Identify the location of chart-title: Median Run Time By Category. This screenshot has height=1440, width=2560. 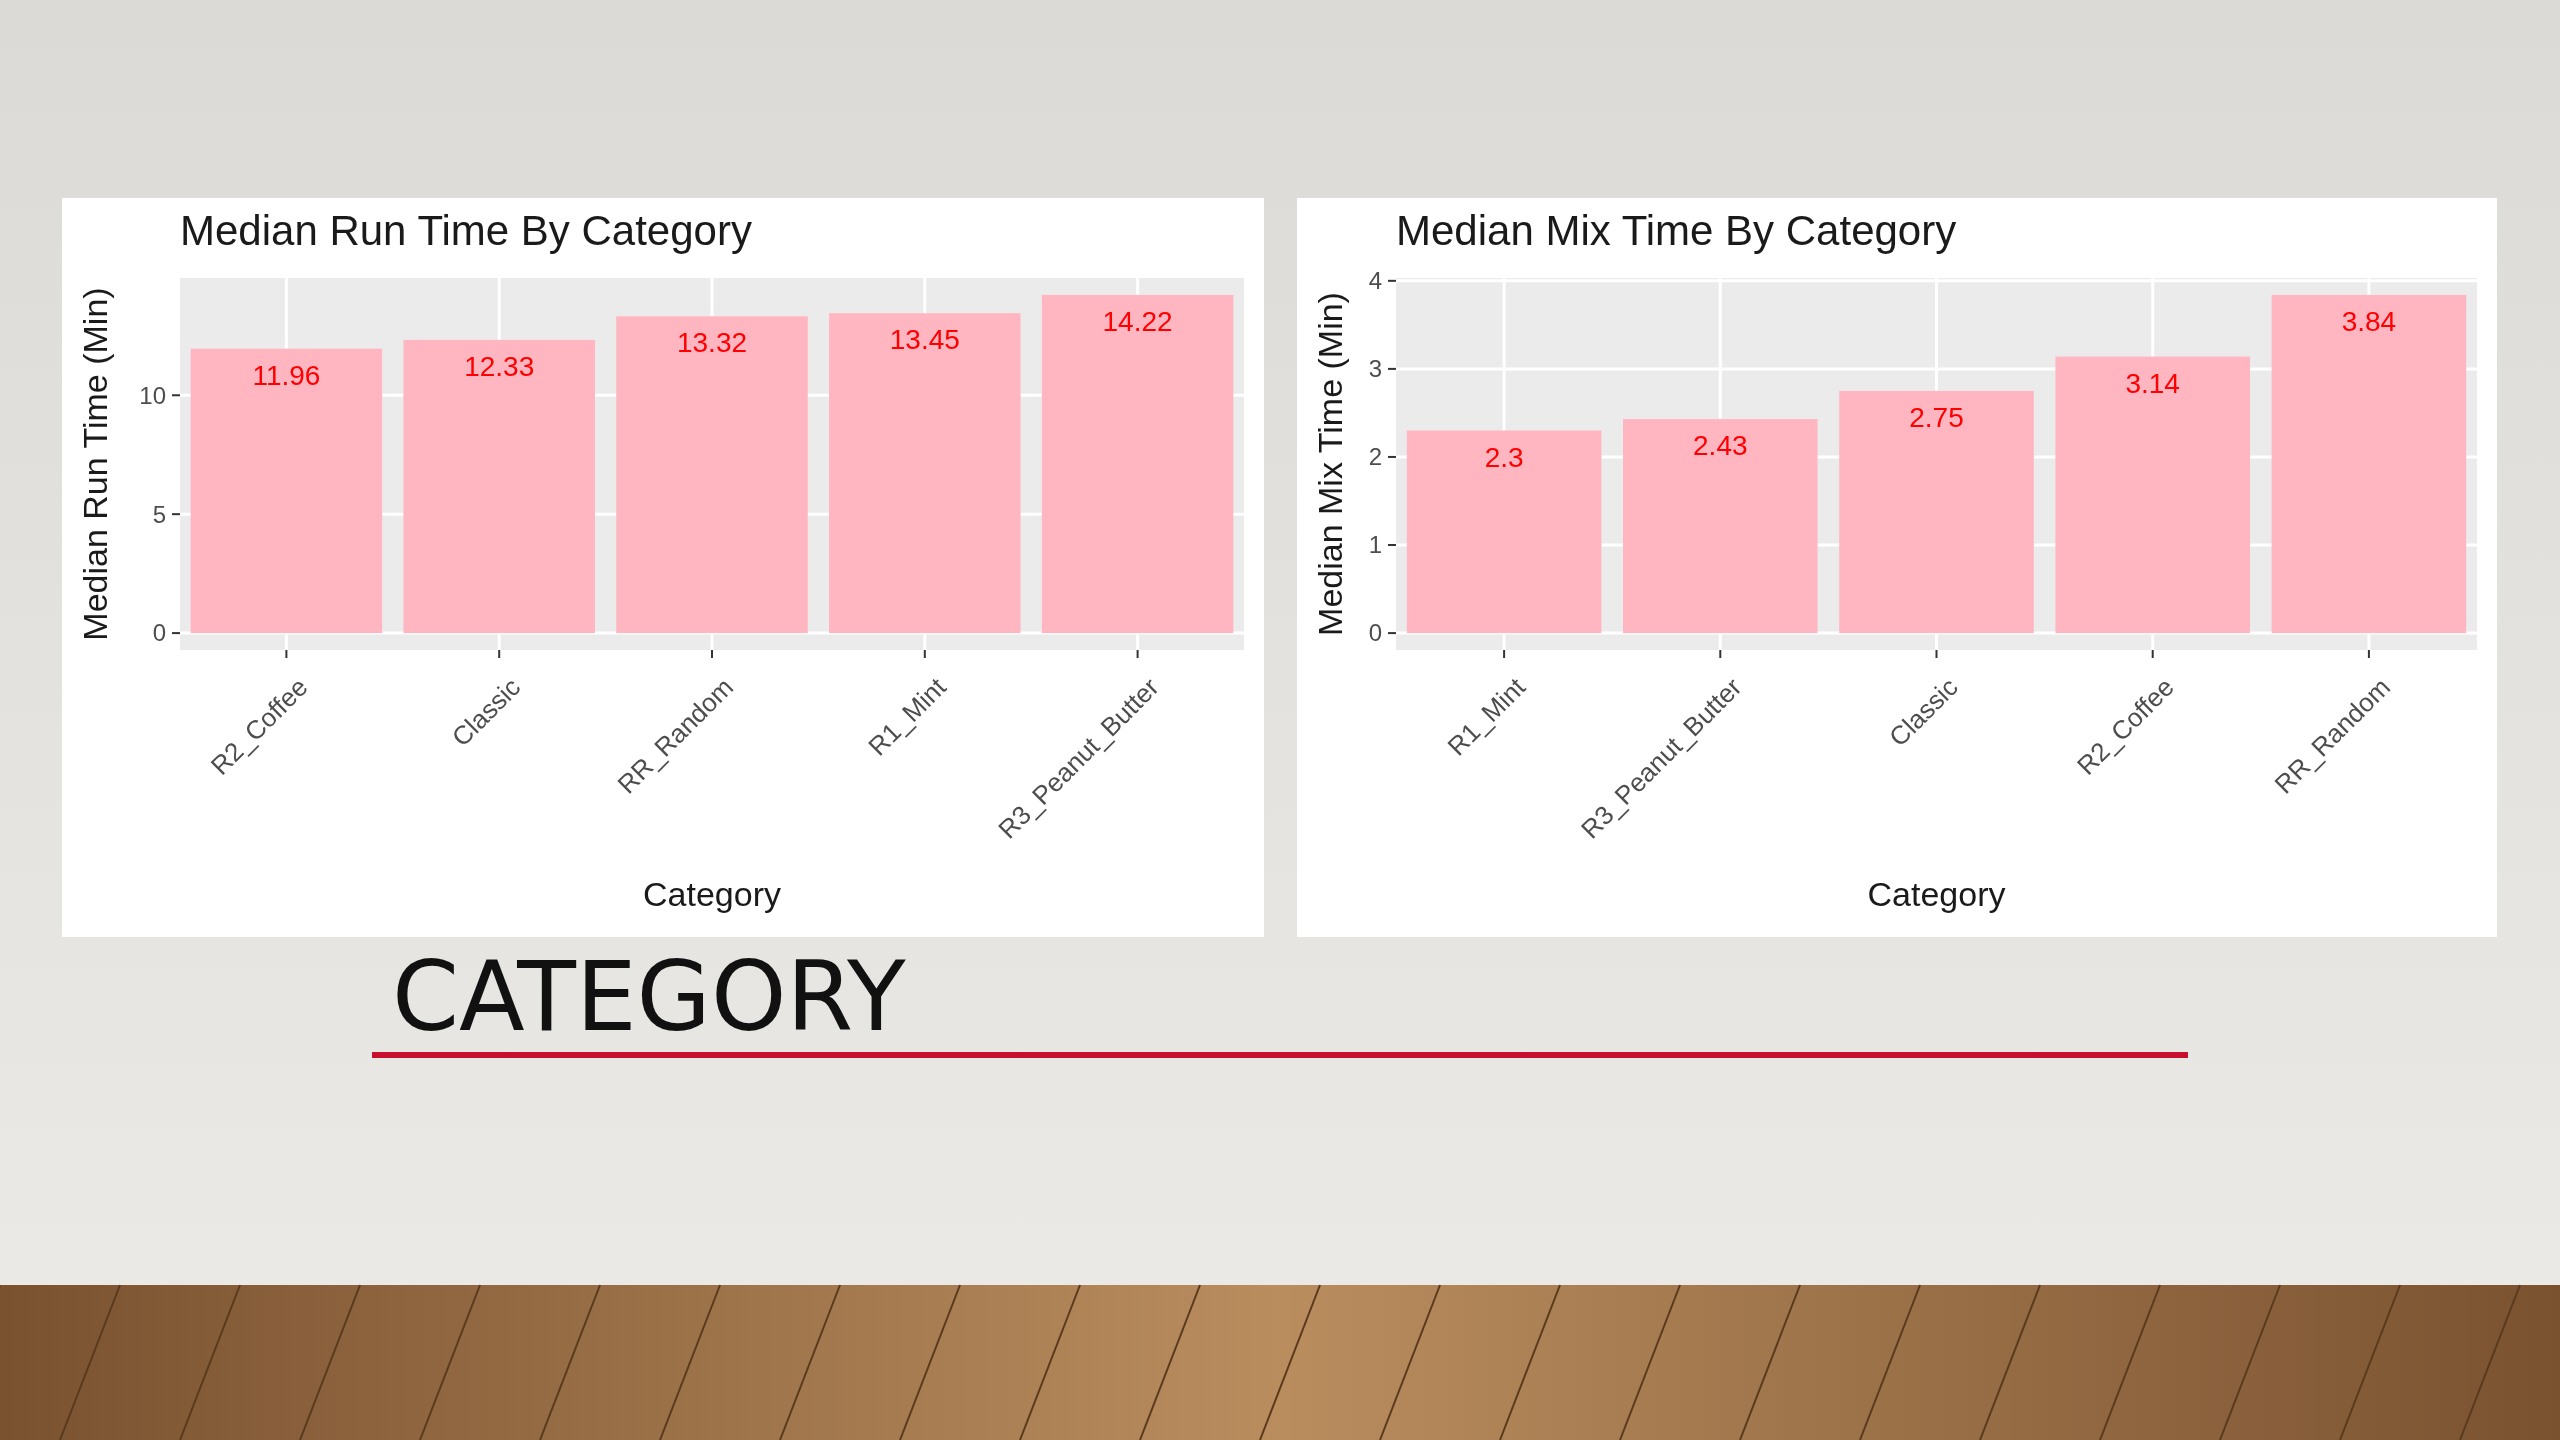
(466, 230).